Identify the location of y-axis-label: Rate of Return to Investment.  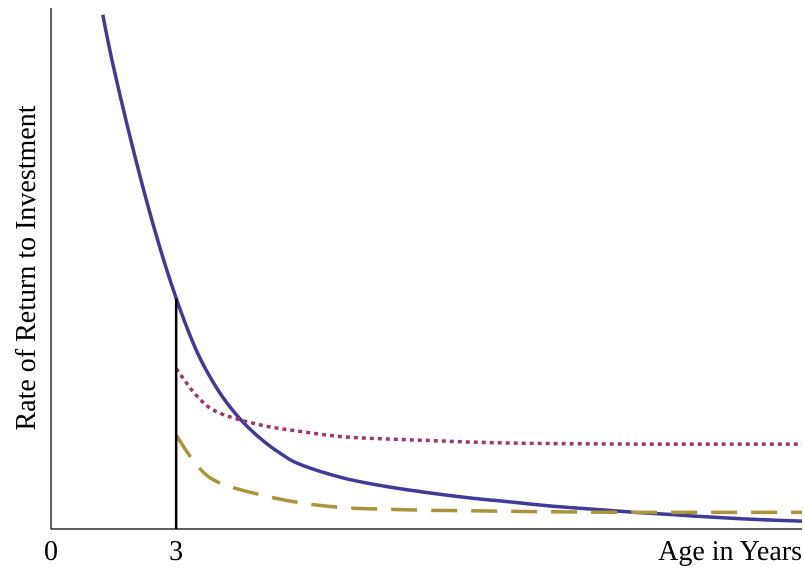
(26, 267).